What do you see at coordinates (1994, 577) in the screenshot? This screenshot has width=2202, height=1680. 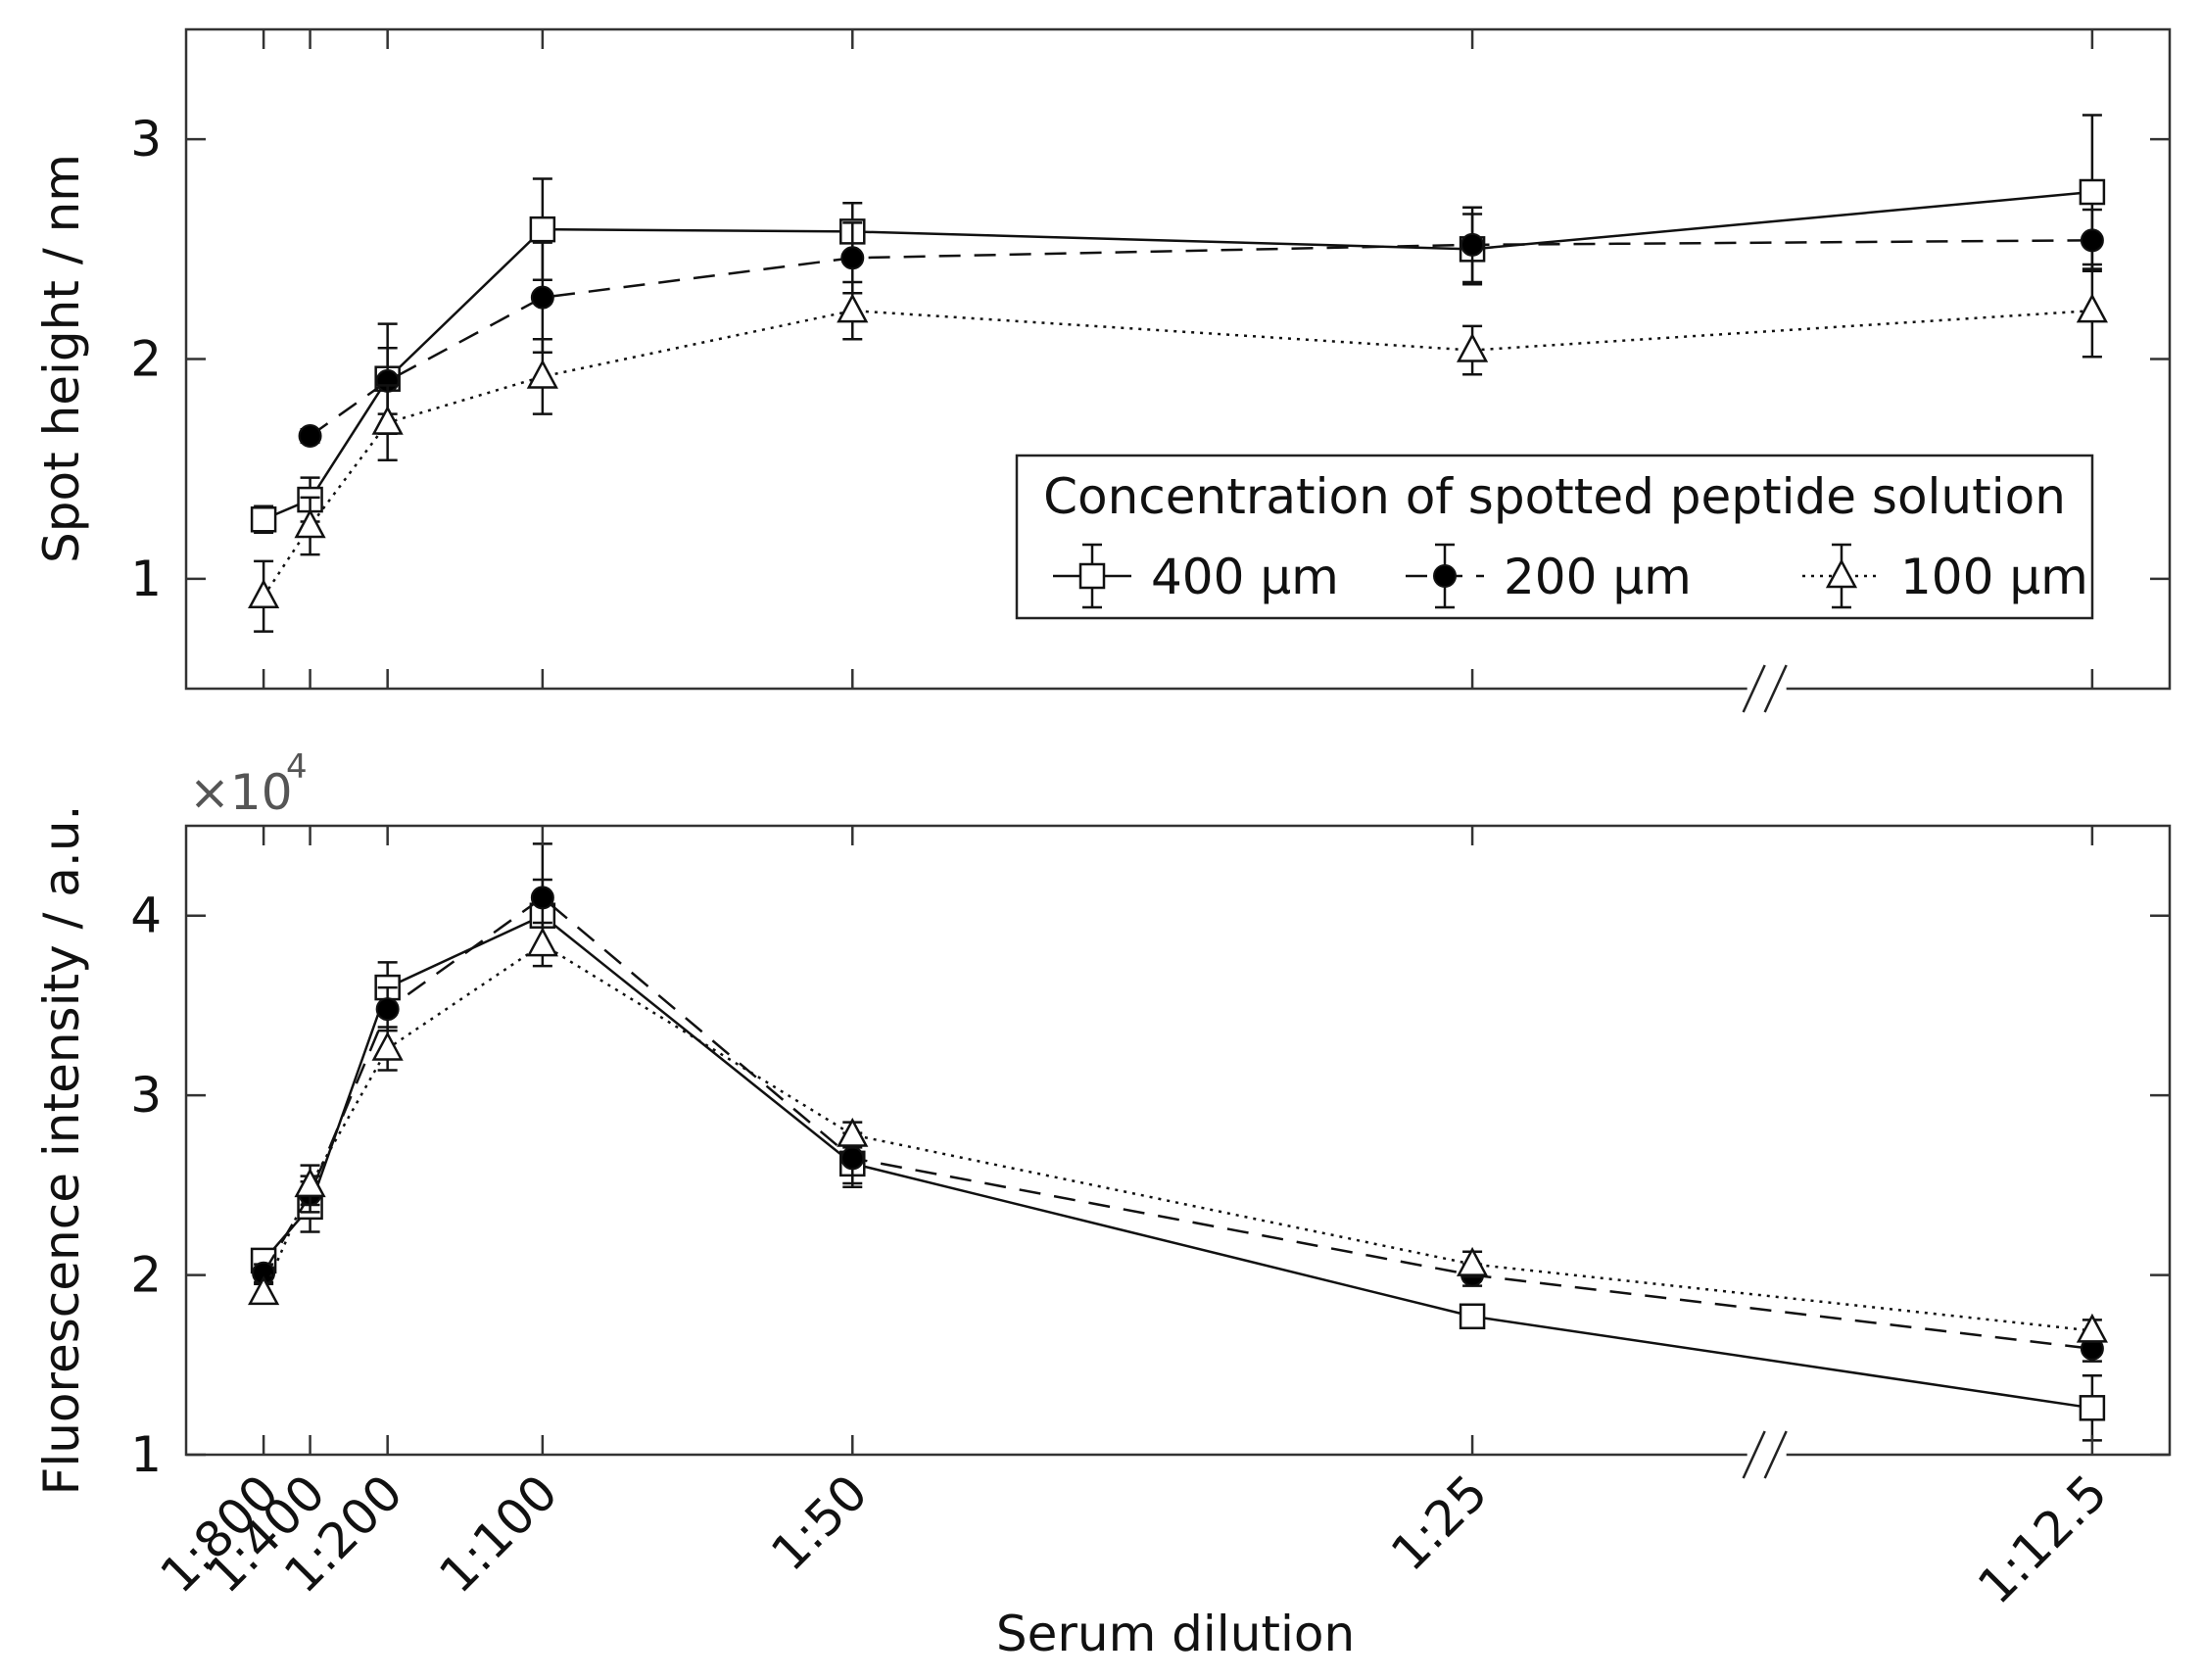 I see `legend-label: 100 μm` at bounding box center [1994, 577].